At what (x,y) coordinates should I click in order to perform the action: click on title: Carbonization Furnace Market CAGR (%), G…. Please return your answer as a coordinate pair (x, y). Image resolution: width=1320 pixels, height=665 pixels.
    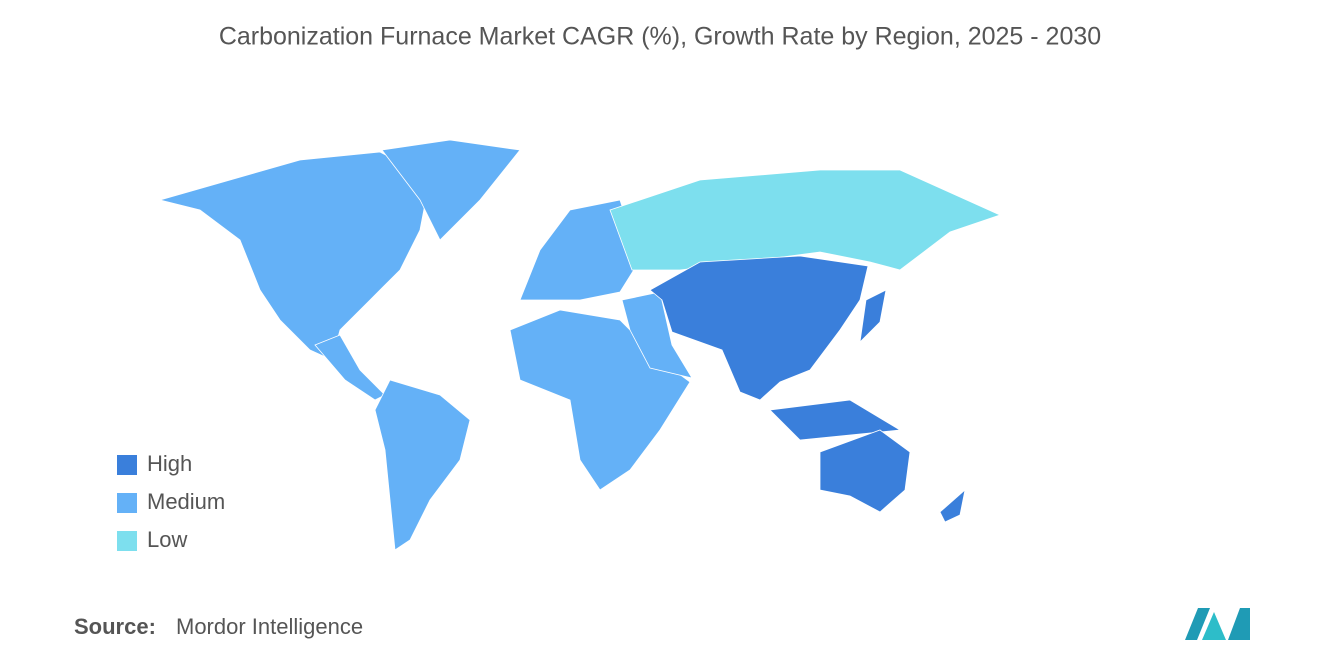
    Looking at the image, I should click on (660, 37).